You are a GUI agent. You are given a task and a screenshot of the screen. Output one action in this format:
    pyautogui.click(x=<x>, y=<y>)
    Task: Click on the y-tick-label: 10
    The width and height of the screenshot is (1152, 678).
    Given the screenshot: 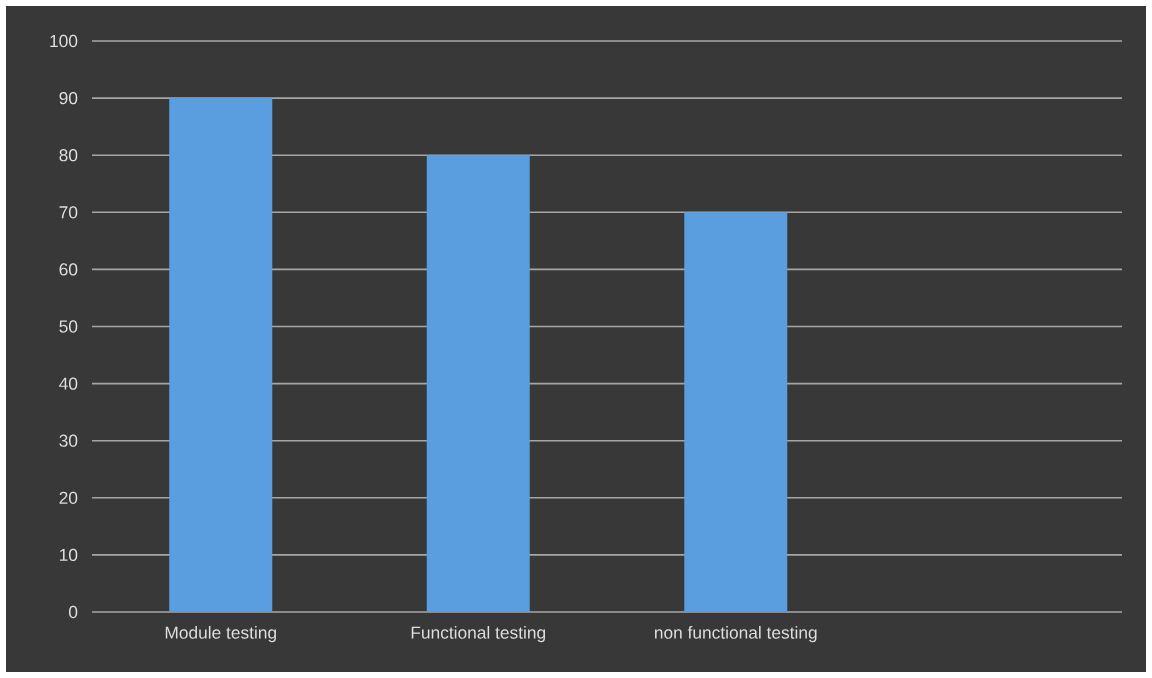 What is the action you would take?
    pyautogui.click(x=69, y=555)
    